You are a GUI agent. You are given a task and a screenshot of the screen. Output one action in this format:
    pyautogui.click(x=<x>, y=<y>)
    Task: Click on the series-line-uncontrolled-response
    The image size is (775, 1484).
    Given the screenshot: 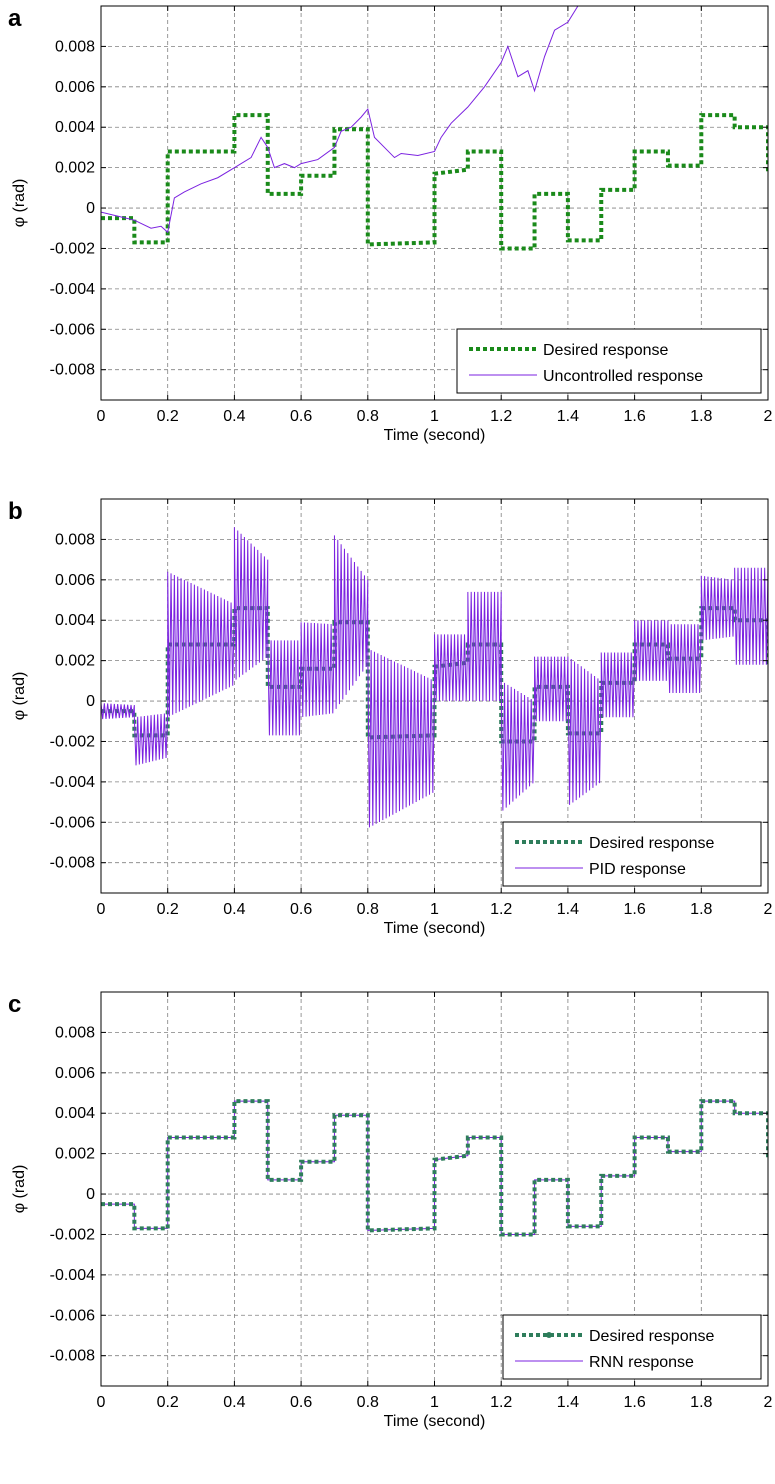 What is the action you would take?
    pyautogui.click(x=340, y=120)
    